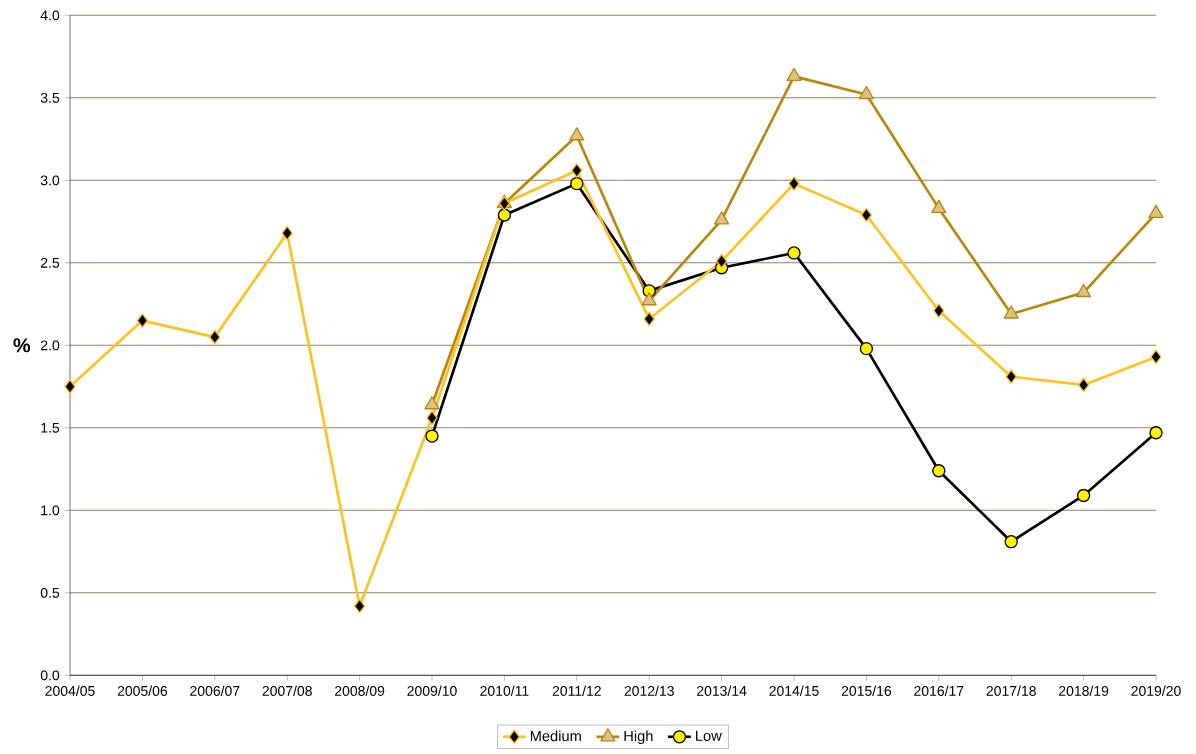  What do you see at coordinates (649, 690) in the screenshot?
I see `x-tick-label: 2012/13` at bounding box center [649, 690].